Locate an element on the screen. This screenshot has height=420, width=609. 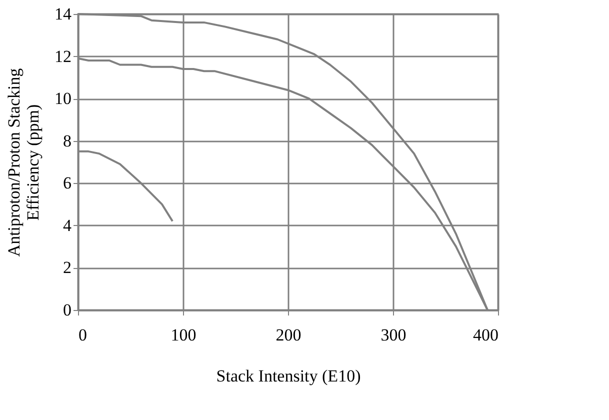
x-tick-label: 100 is located at coordinates (183, 335).